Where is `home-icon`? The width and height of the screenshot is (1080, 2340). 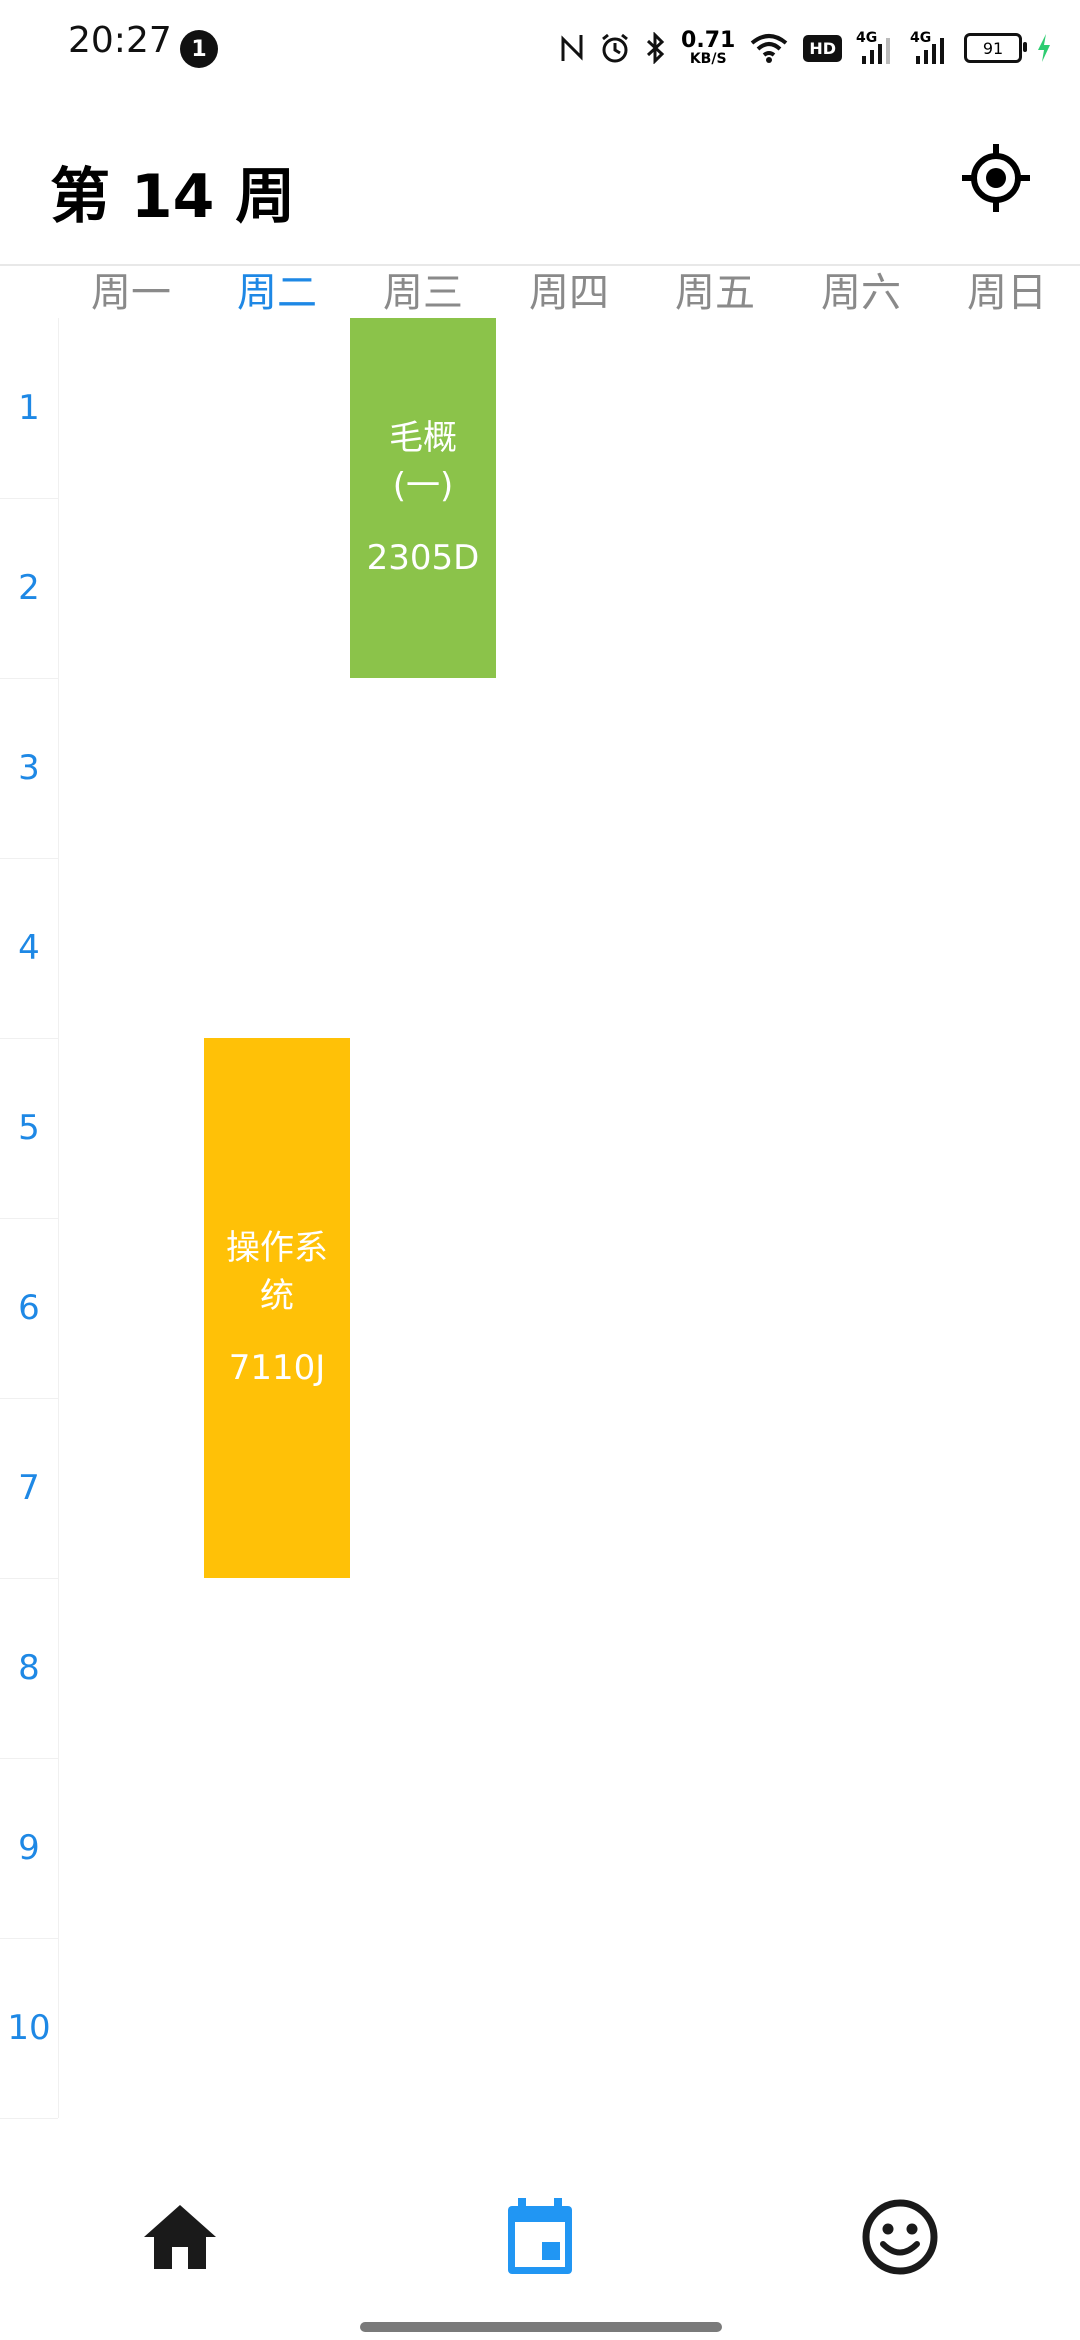 home-icon is located at coordinates (180, 2237).